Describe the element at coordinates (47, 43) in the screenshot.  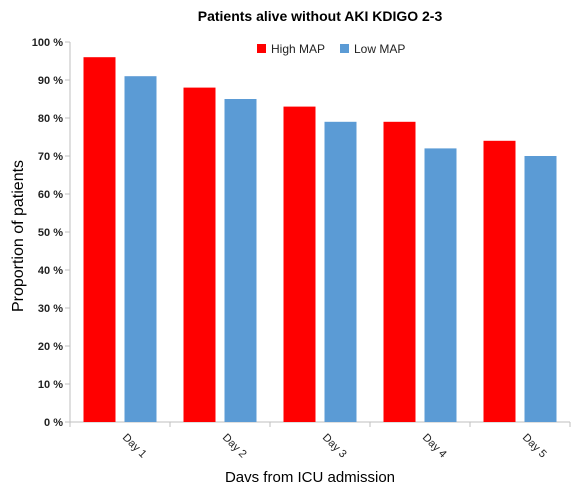
I see `y-tick-label: 100 %` at that location.